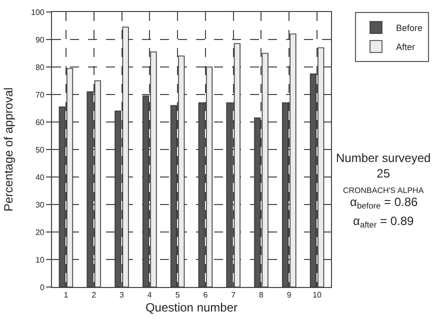 Image resolution: width=439 pixels, height=327 pixels. What do you see at coordinates (40, 177) in the screenshot?
I see `y-tick-label: 40` at bounding box center [40, 177].